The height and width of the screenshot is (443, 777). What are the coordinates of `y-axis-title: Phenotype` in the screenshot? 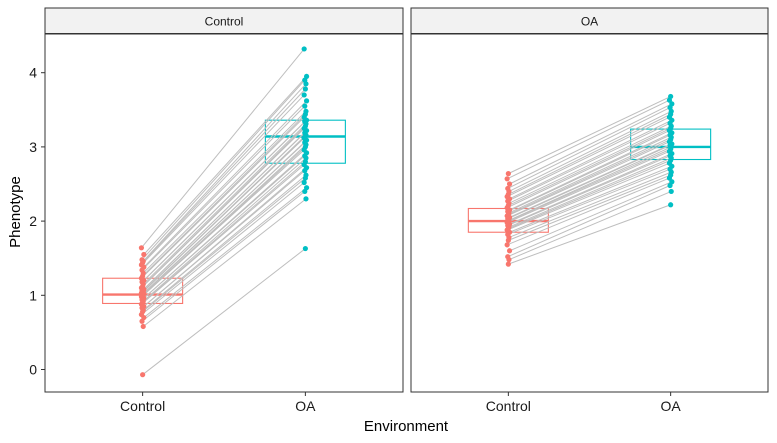 It's located at (15, 212).